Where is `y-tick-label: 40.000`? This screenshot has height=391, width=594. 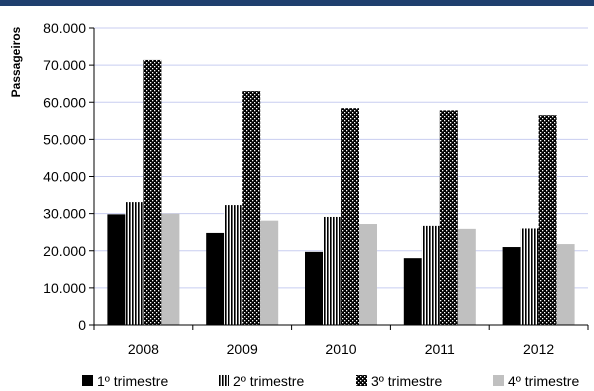 y-tick-label: 40.000 is located at coordinates (64, 177).